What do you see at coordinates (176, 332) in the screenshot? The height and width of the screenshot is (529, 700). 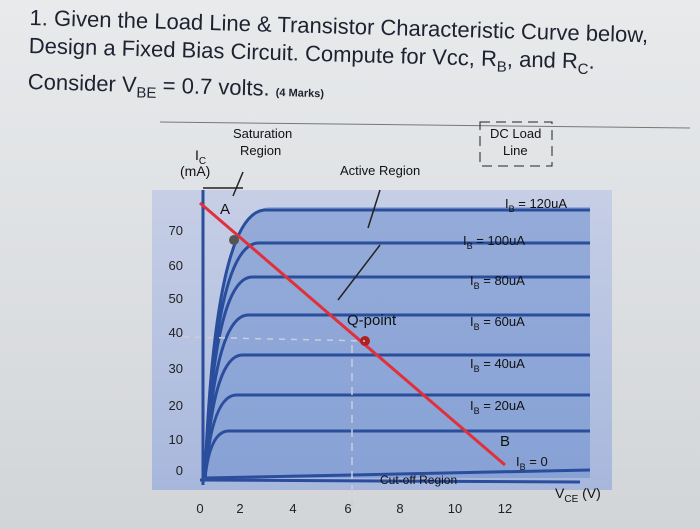 I see `y-tick-label: 40` at bounding box center [176, 332].